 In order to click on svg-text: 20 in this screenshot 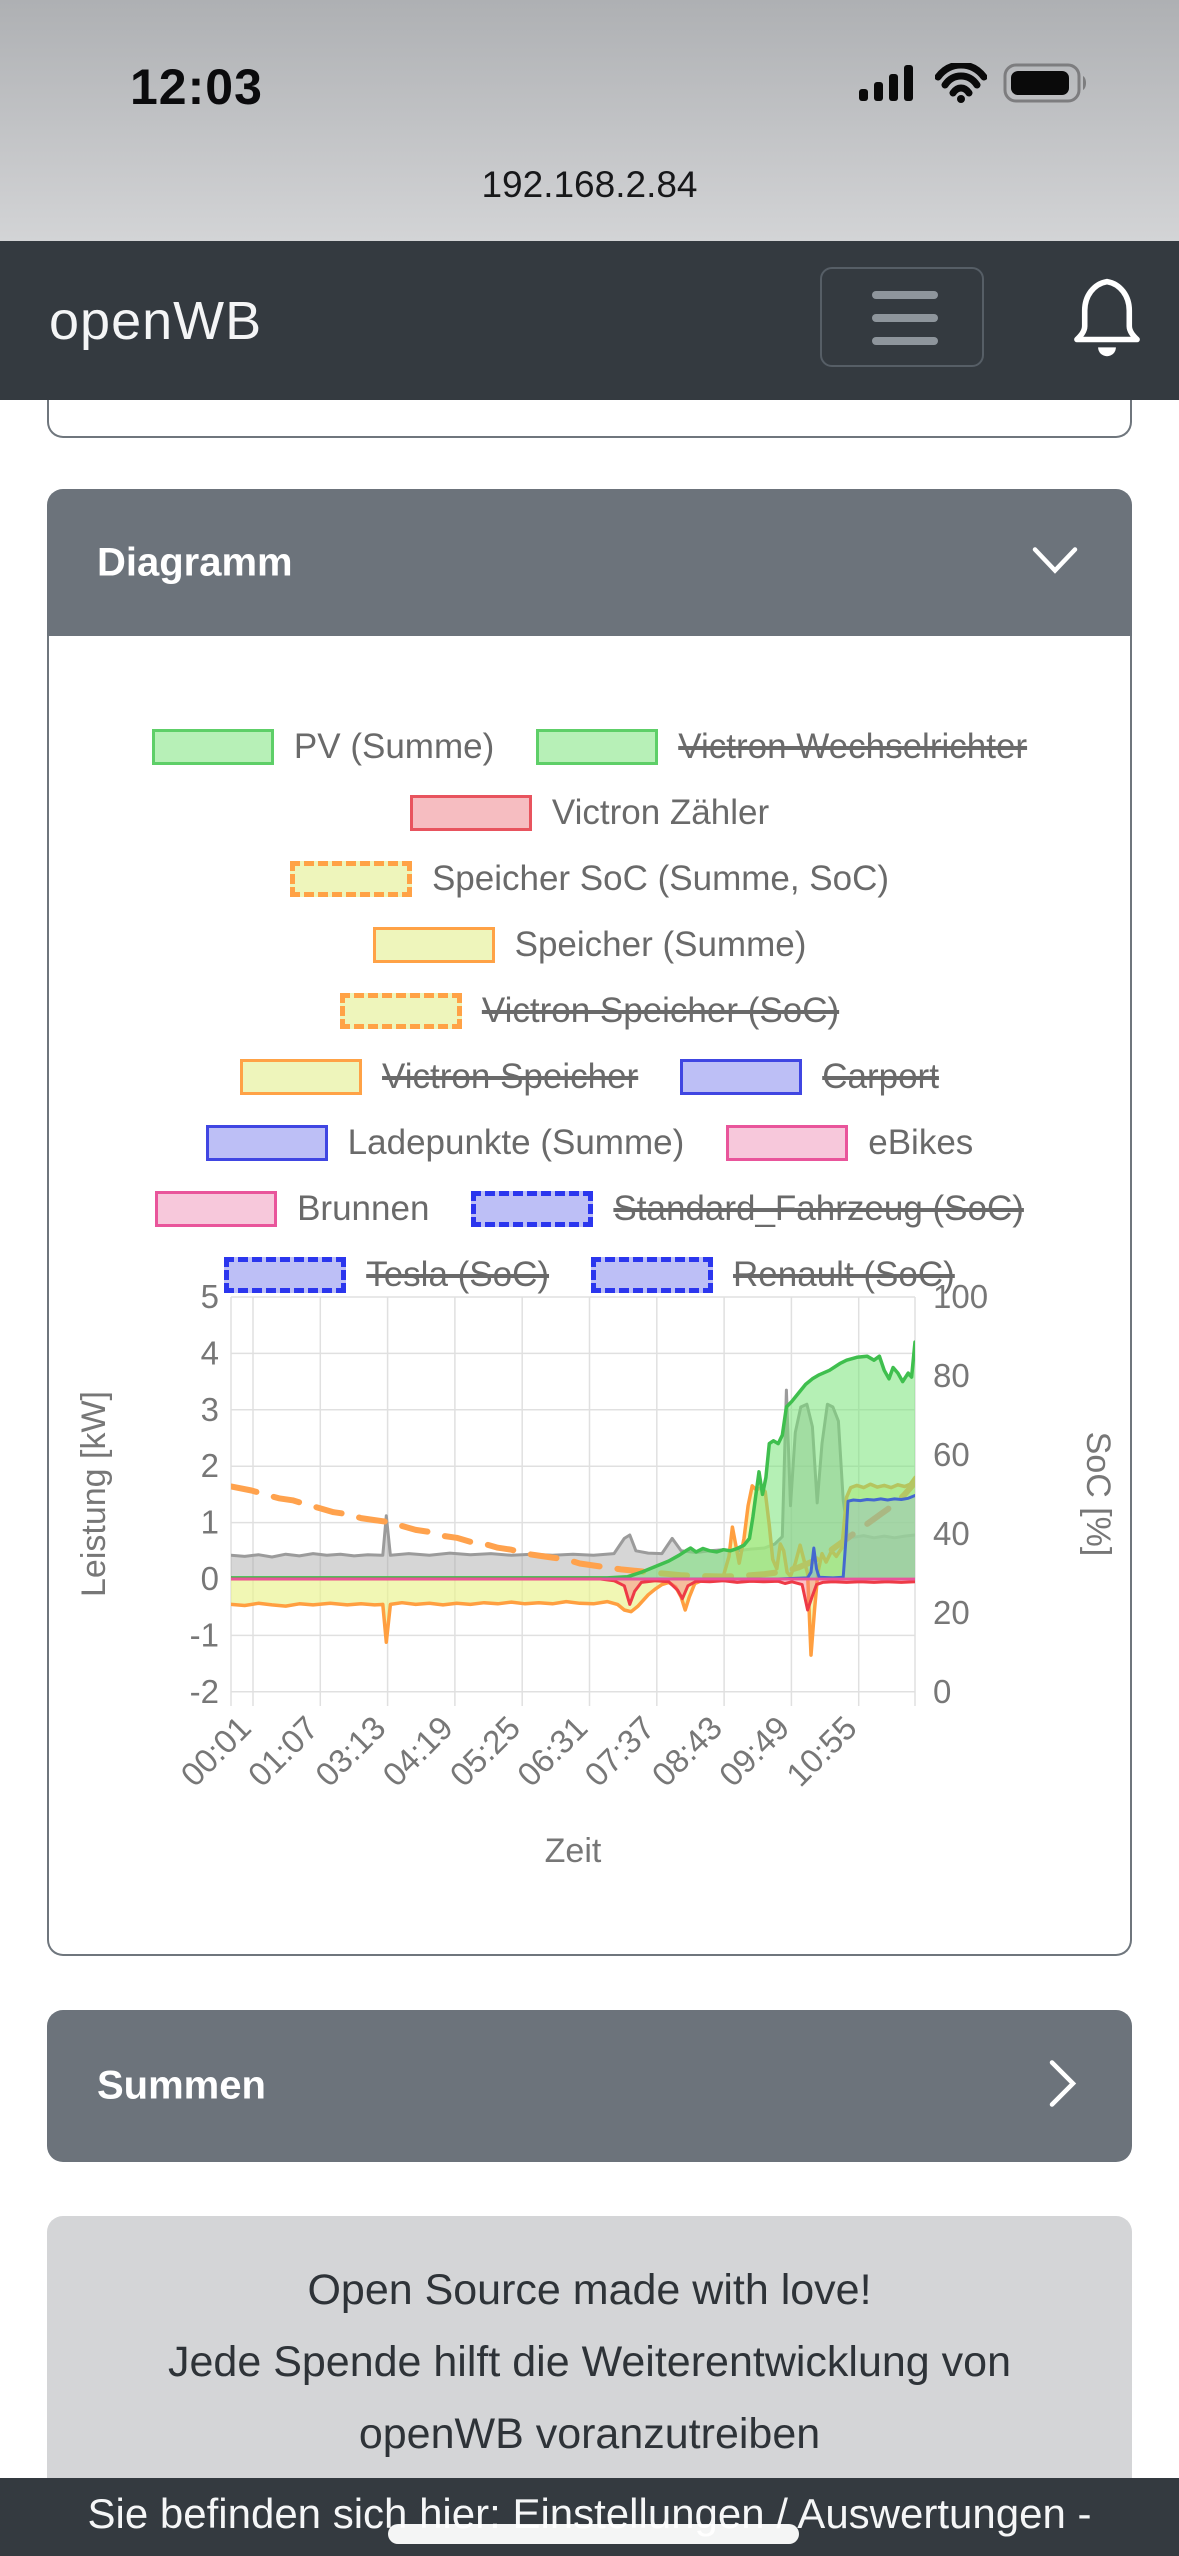, I will do `click(951, 1612)`.